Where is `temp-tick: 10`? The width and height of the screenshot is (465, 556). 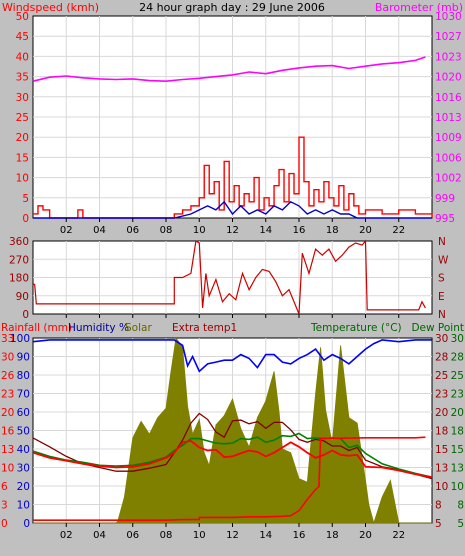 temp-tick: 10 is located at coordinates (441, 487).